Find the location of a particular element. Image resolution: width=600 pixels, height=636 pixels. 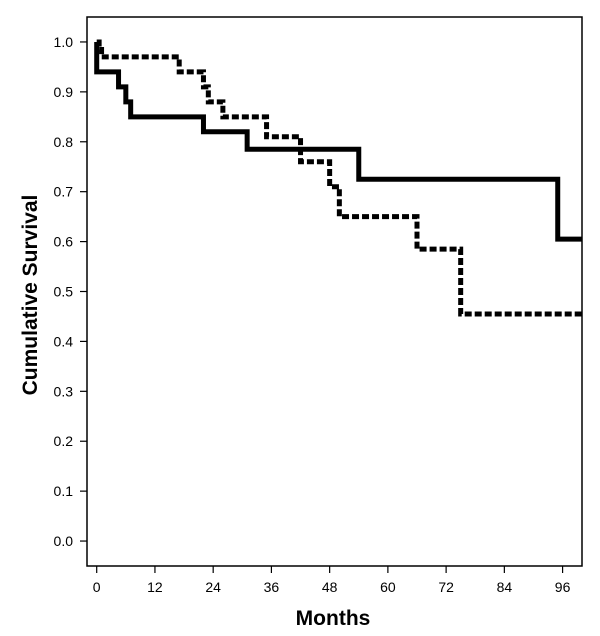

x-tick-label: 72 is located at coordinates (446, 587).